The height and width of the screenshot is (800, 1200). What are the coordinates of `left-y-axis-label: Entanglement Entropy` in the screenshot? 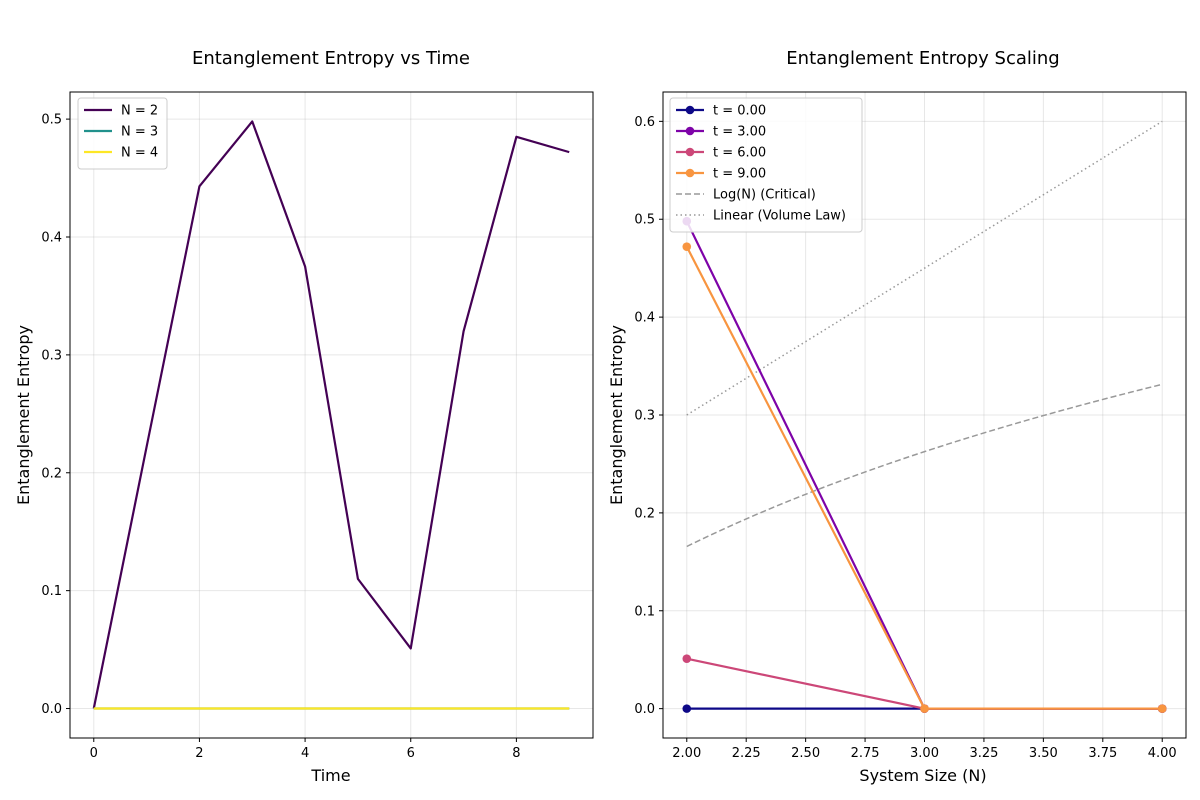 It's located at (23, 415).